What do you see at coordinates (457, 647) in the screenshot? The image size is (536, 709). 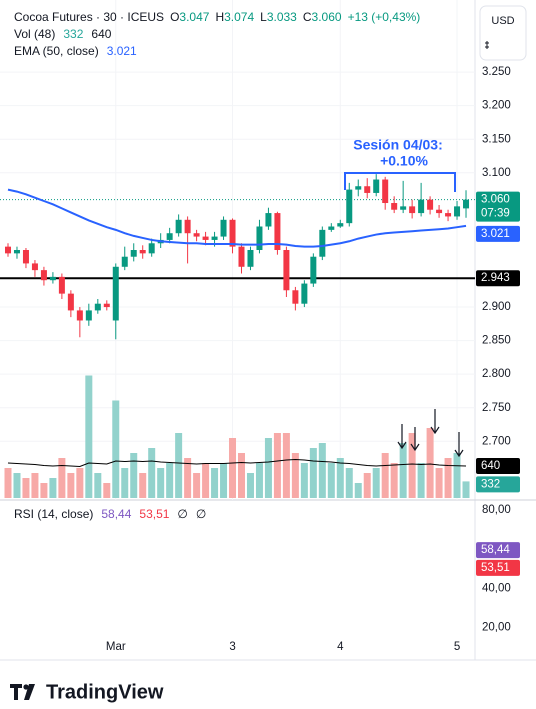 I see `time-tick-label: 5` at bounding box center [457, 647].